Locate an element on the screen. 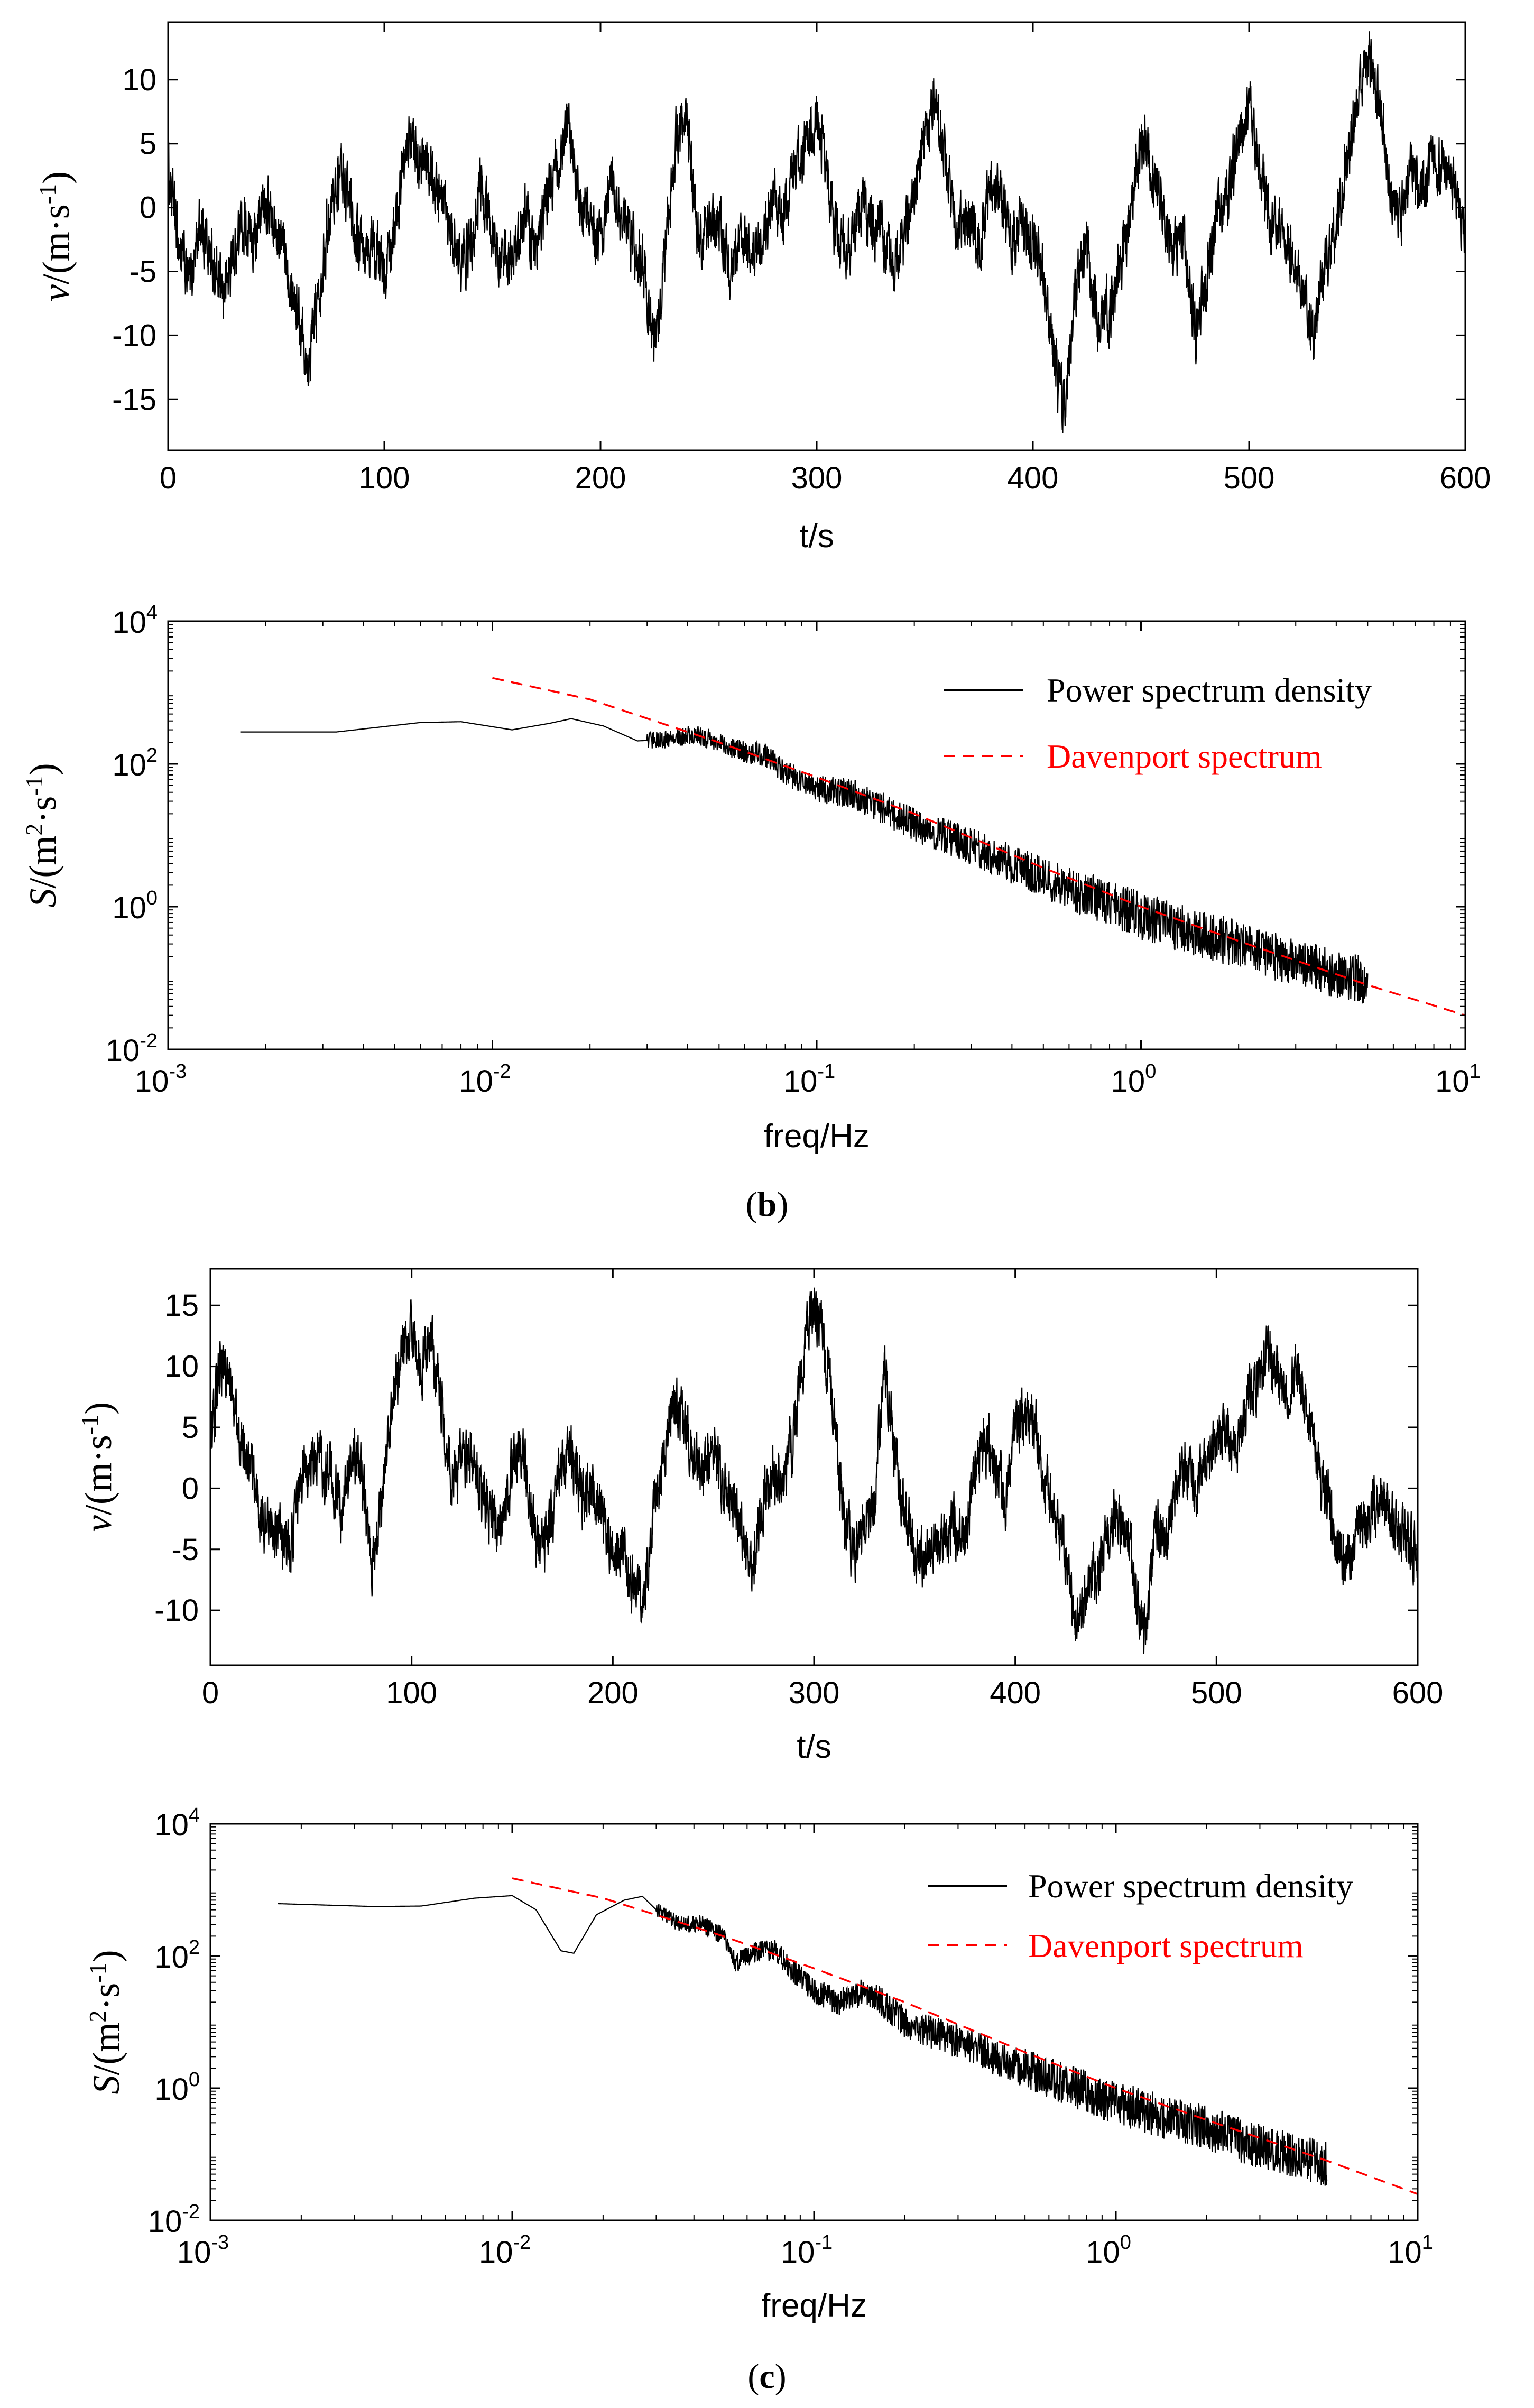 The image size is (1534, 2408). caption-c: (c) is located at coordinates (766, 2377).